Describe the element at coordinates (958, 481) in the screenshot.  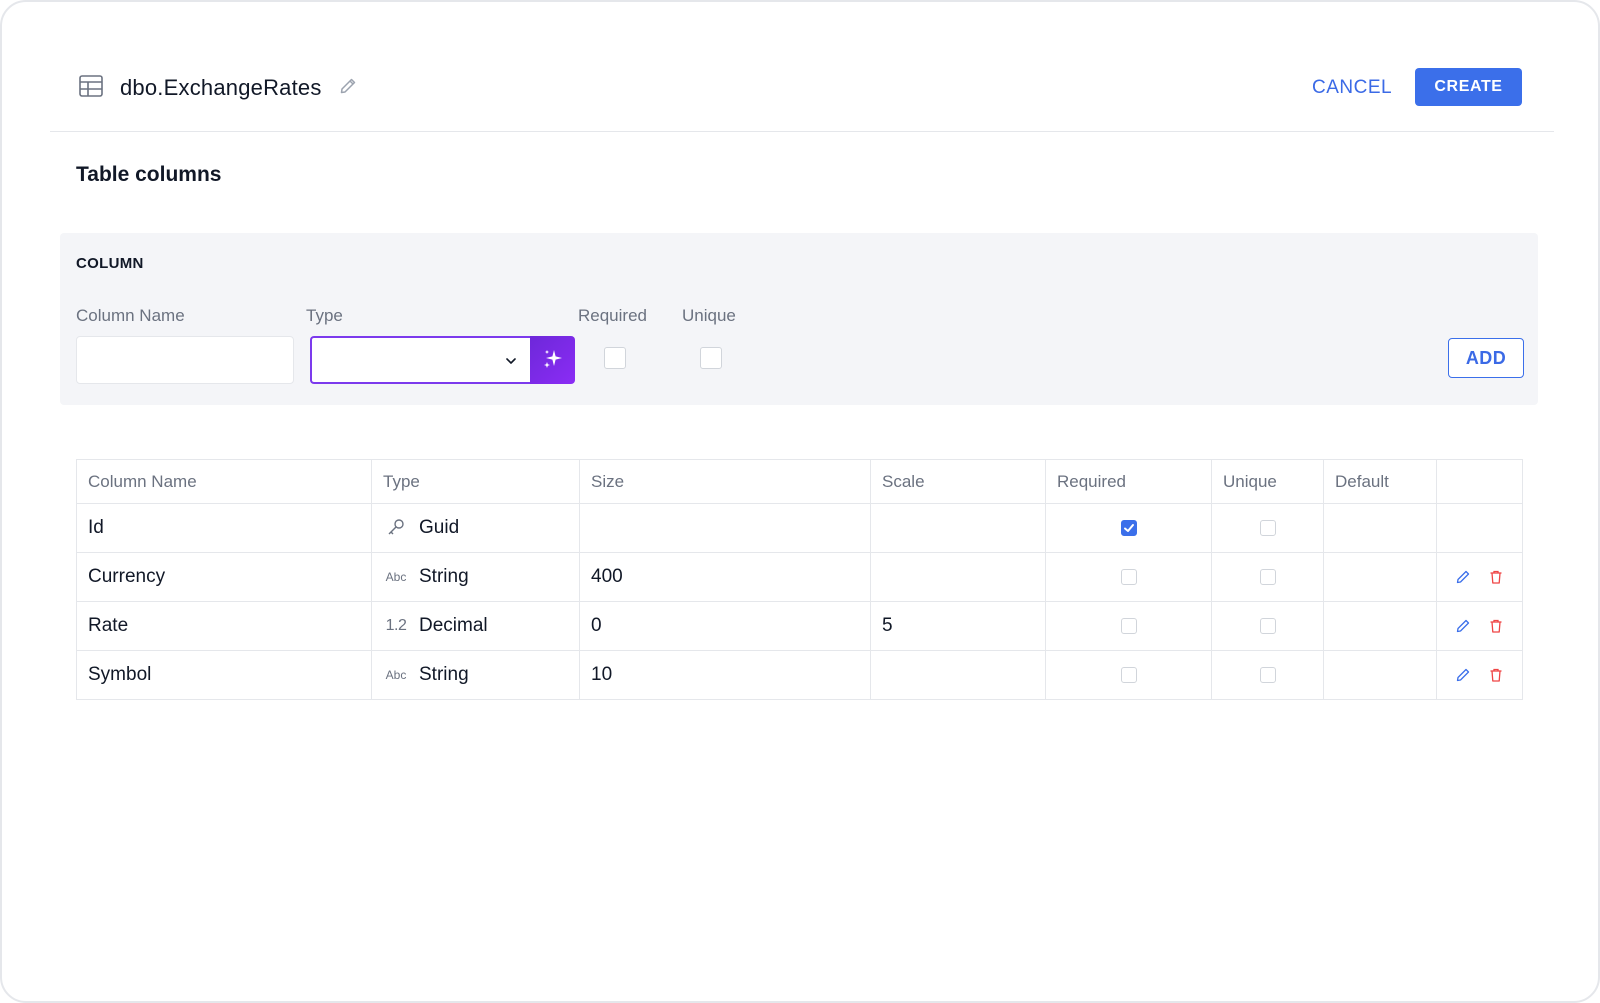
I see `header-scale: Scale` at that location.